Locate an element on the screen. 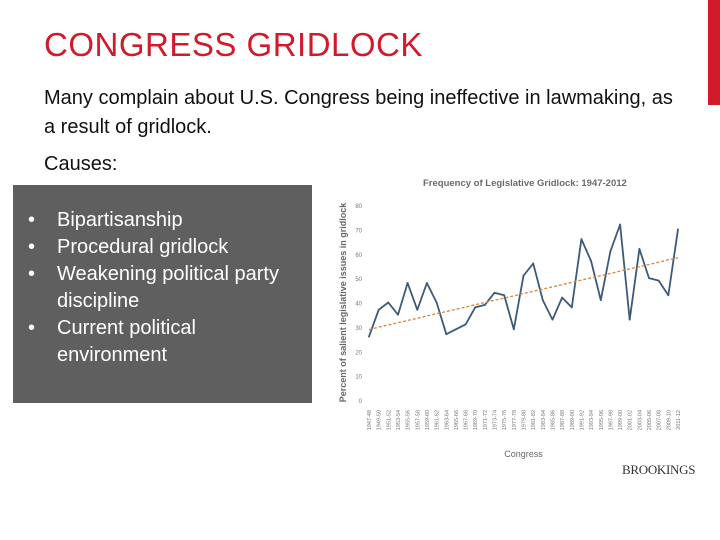 This screenshot has width=720, height=540. x-tick-label: 1969-70 is located at coordinates (476, 420).